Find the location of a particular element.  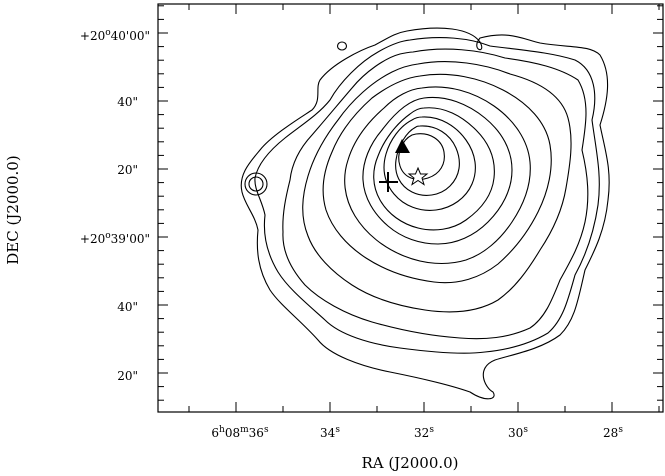

x-tick-label-28s: 28s is located at coordinates (613, 432).